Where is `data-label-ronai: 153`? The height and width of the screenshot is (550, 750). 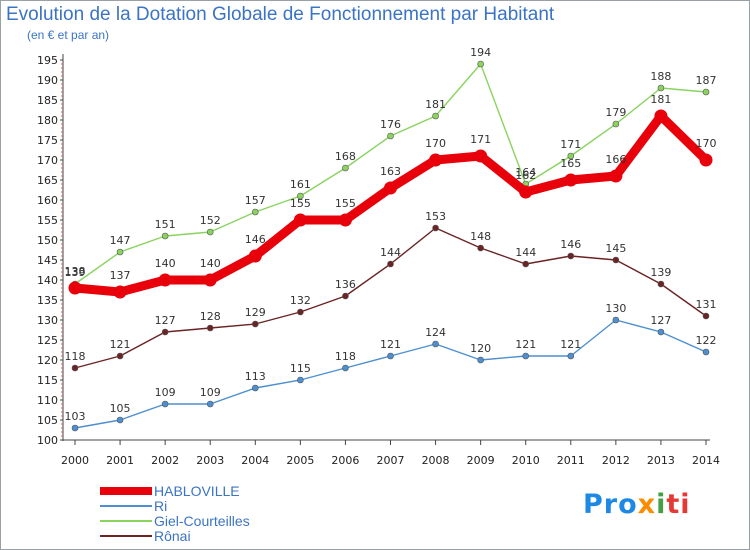
data-label-ronai: 153 is located at coordinates (435, 216).